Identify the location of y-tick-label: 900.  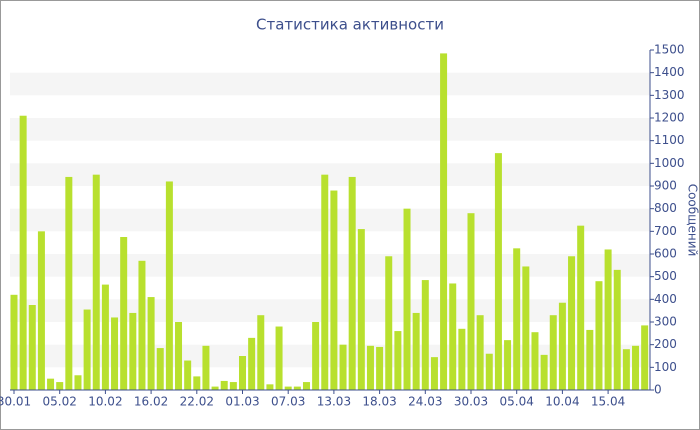
(665, 186).